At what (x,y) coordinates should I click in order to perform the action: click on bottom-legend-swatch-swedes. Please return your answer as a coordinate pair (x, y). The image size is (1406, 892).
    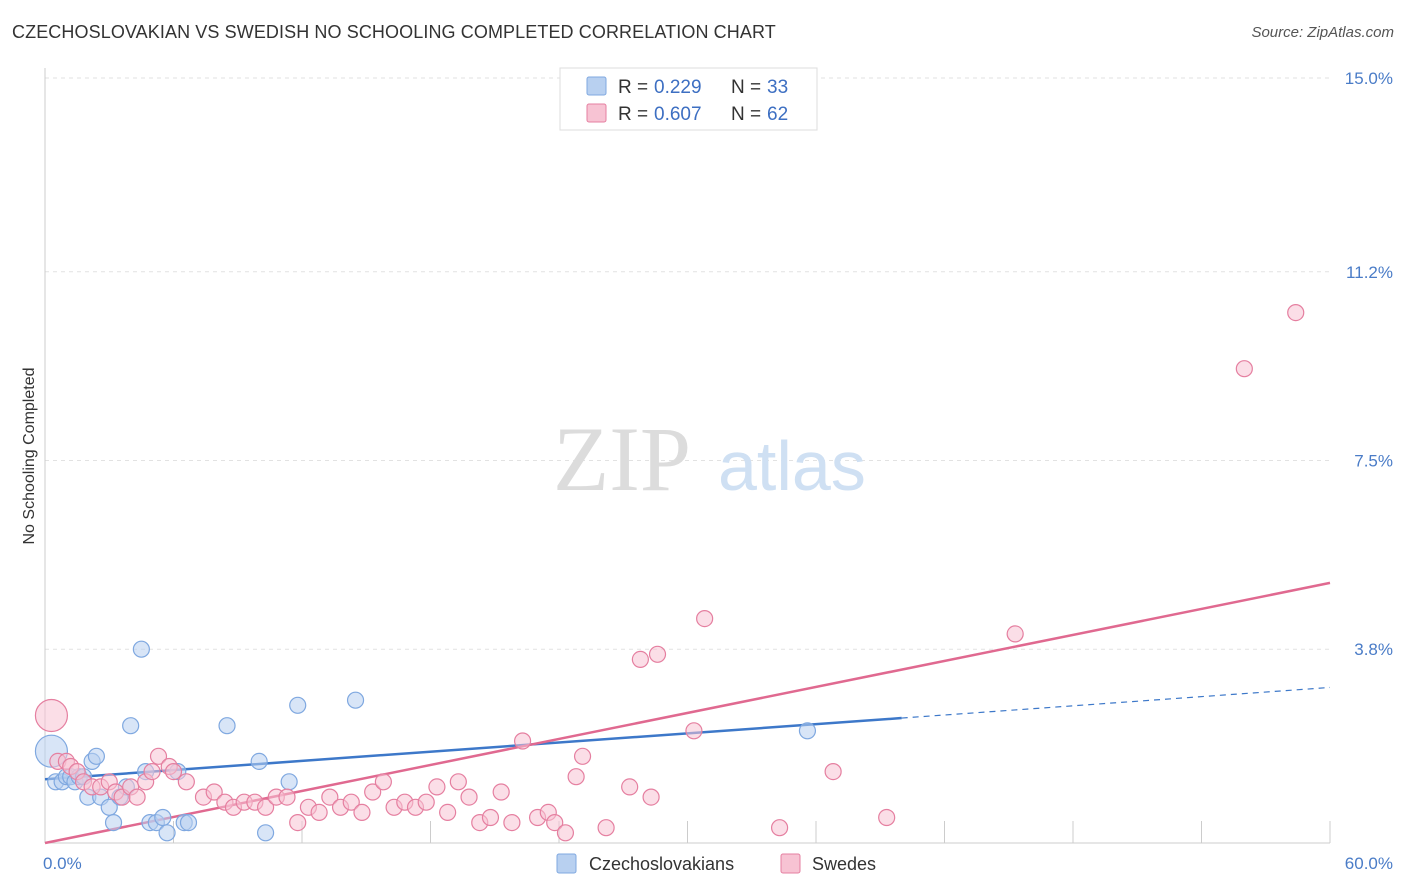
    Looking at the image, I should click on (790, 863).